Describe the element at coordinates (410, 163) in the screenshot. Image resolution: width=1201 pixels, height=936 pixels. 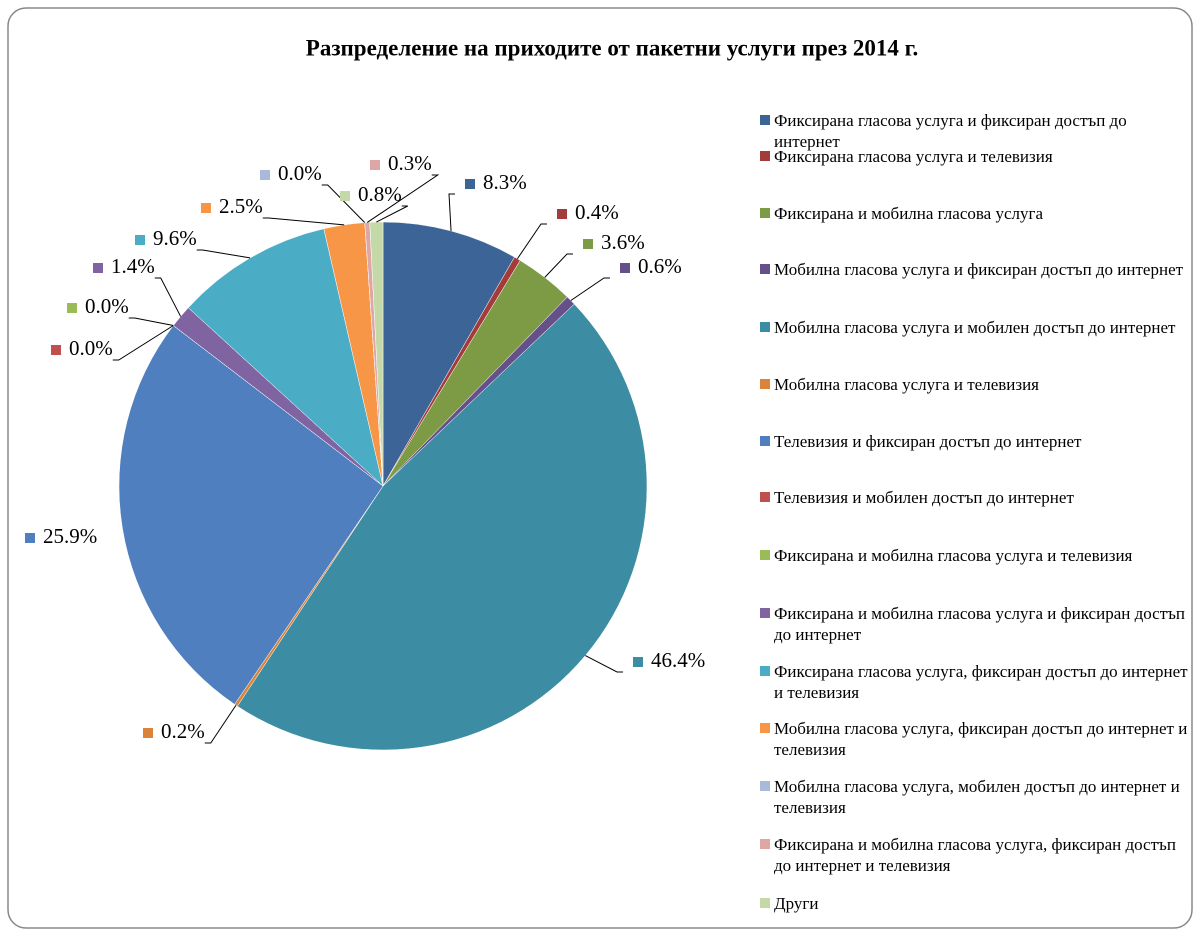
I see `data-label: 0.3%` at that location.